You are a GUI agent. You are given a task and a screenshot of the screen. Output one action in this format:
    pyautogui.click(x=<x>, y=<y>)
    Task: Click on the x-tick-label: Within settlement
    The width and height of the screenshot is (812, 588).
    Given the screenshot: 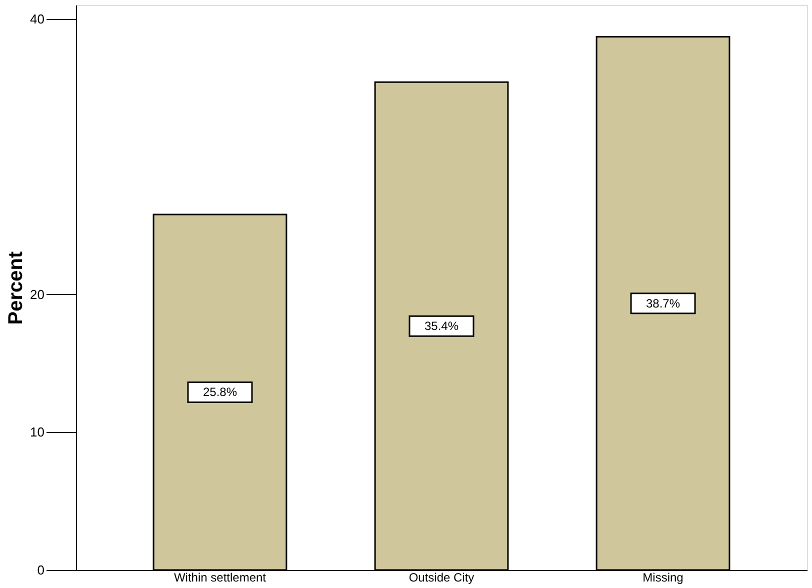 What is the action you would take?
    pyautogui.click(x=220, y=577)
    